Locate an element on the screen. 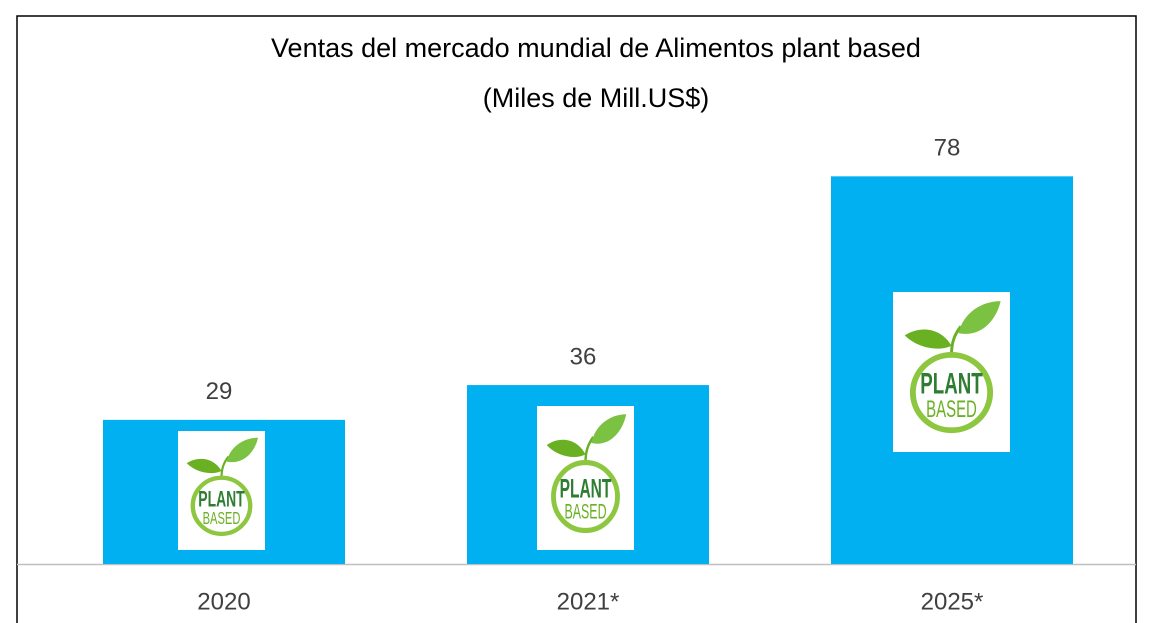  x-tick-label: 2021* is located at coordinates (588, 601).